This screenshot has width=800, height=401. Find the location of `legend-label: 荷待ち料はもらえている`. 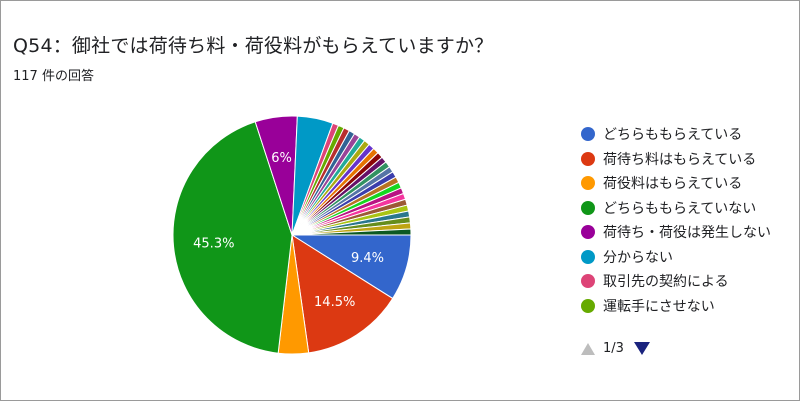

legend-label: 荷待ち料はもらえている is located at coordinates (680, 159).